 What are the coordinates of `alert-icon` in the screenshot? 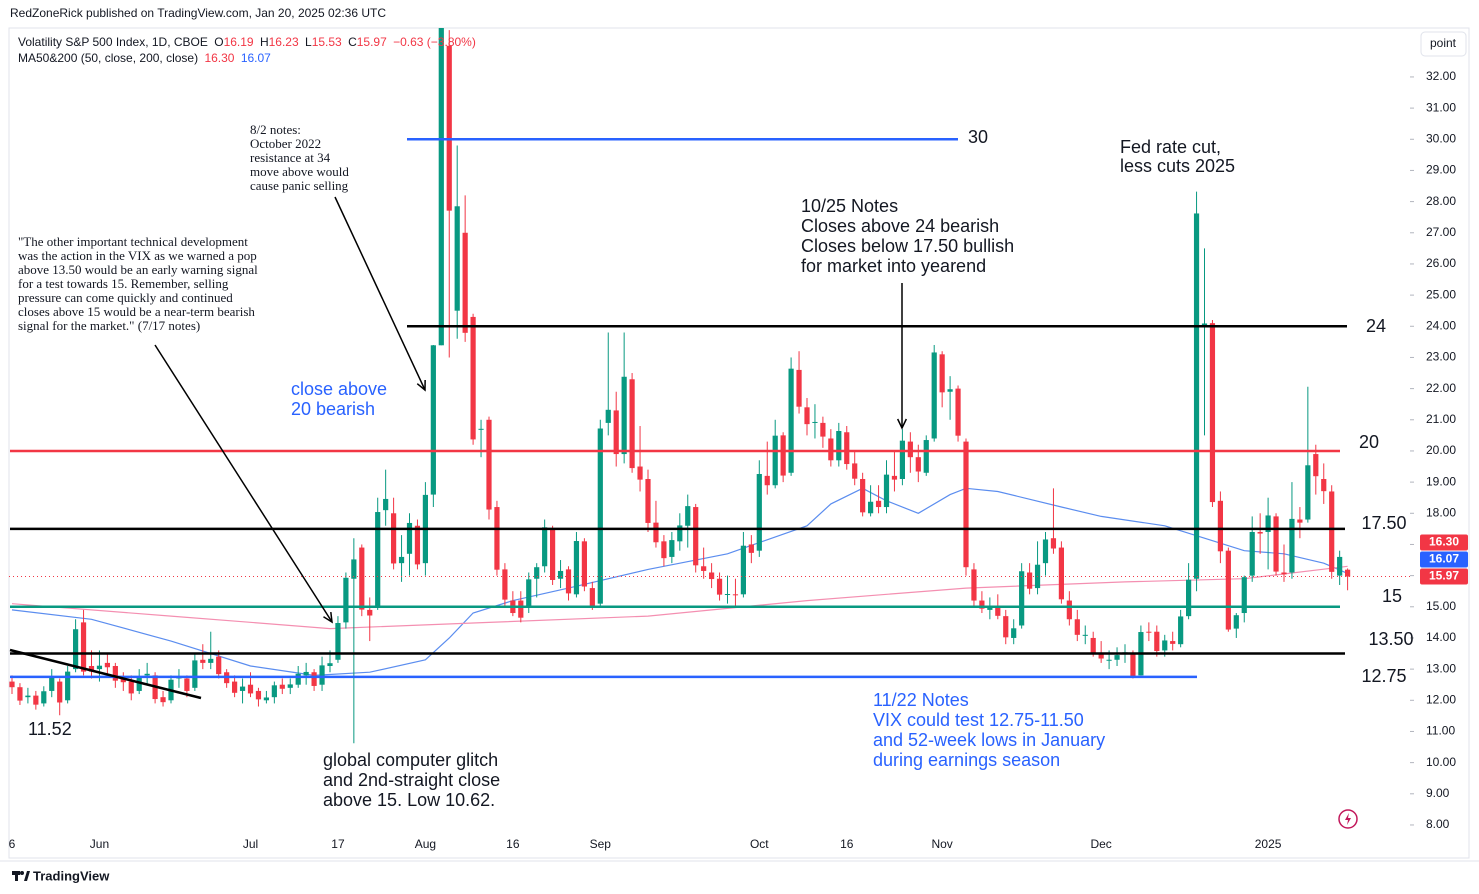 It's located at (1348, 819).